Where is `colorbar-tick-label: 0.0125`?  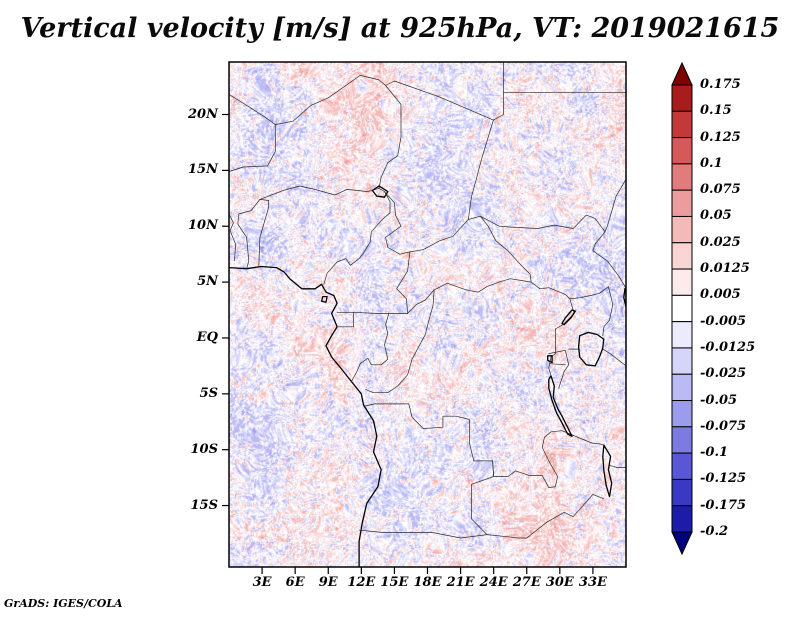 colorbar-tick-label: 0.0125 is located at coordinates (725, 269).